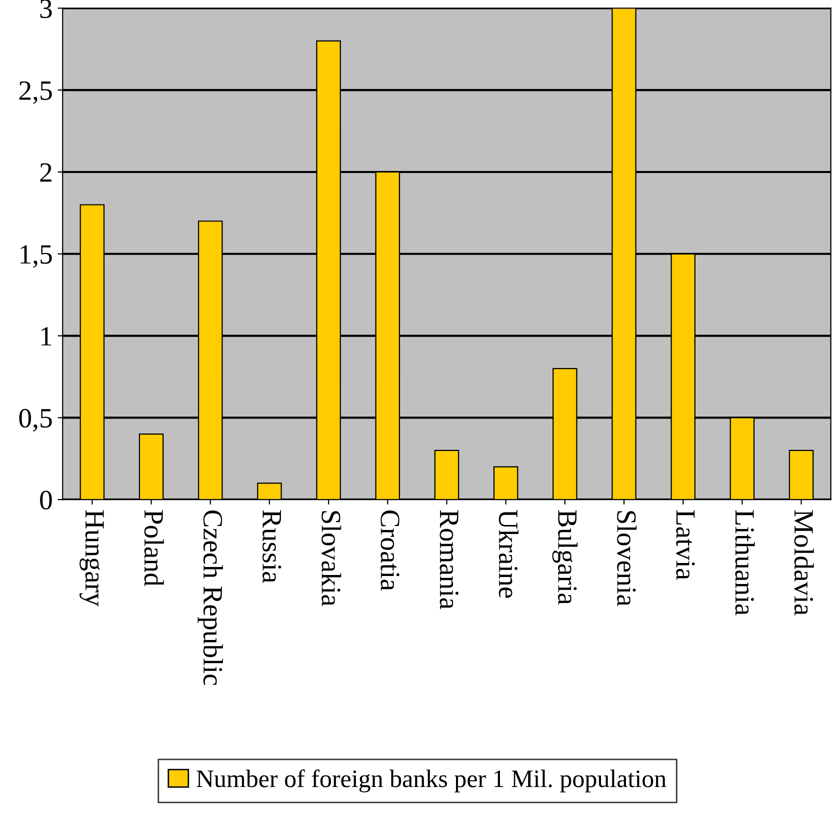  Describe the element at coordinates (565, 557) in the screenshot. I see `x-tick-label: Bulgaria` at that location.